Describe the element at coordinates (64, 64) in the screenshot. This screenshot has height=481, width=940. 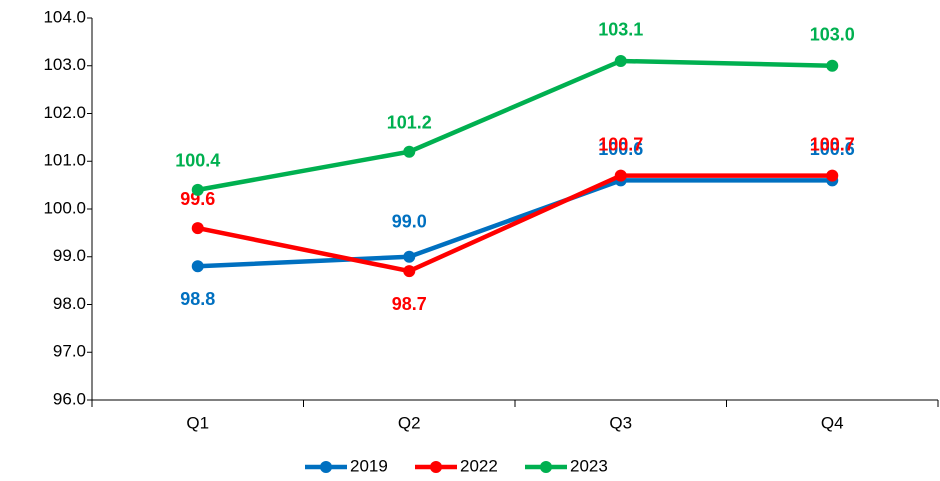
I see `y-tick-label: 103.0` at that location.